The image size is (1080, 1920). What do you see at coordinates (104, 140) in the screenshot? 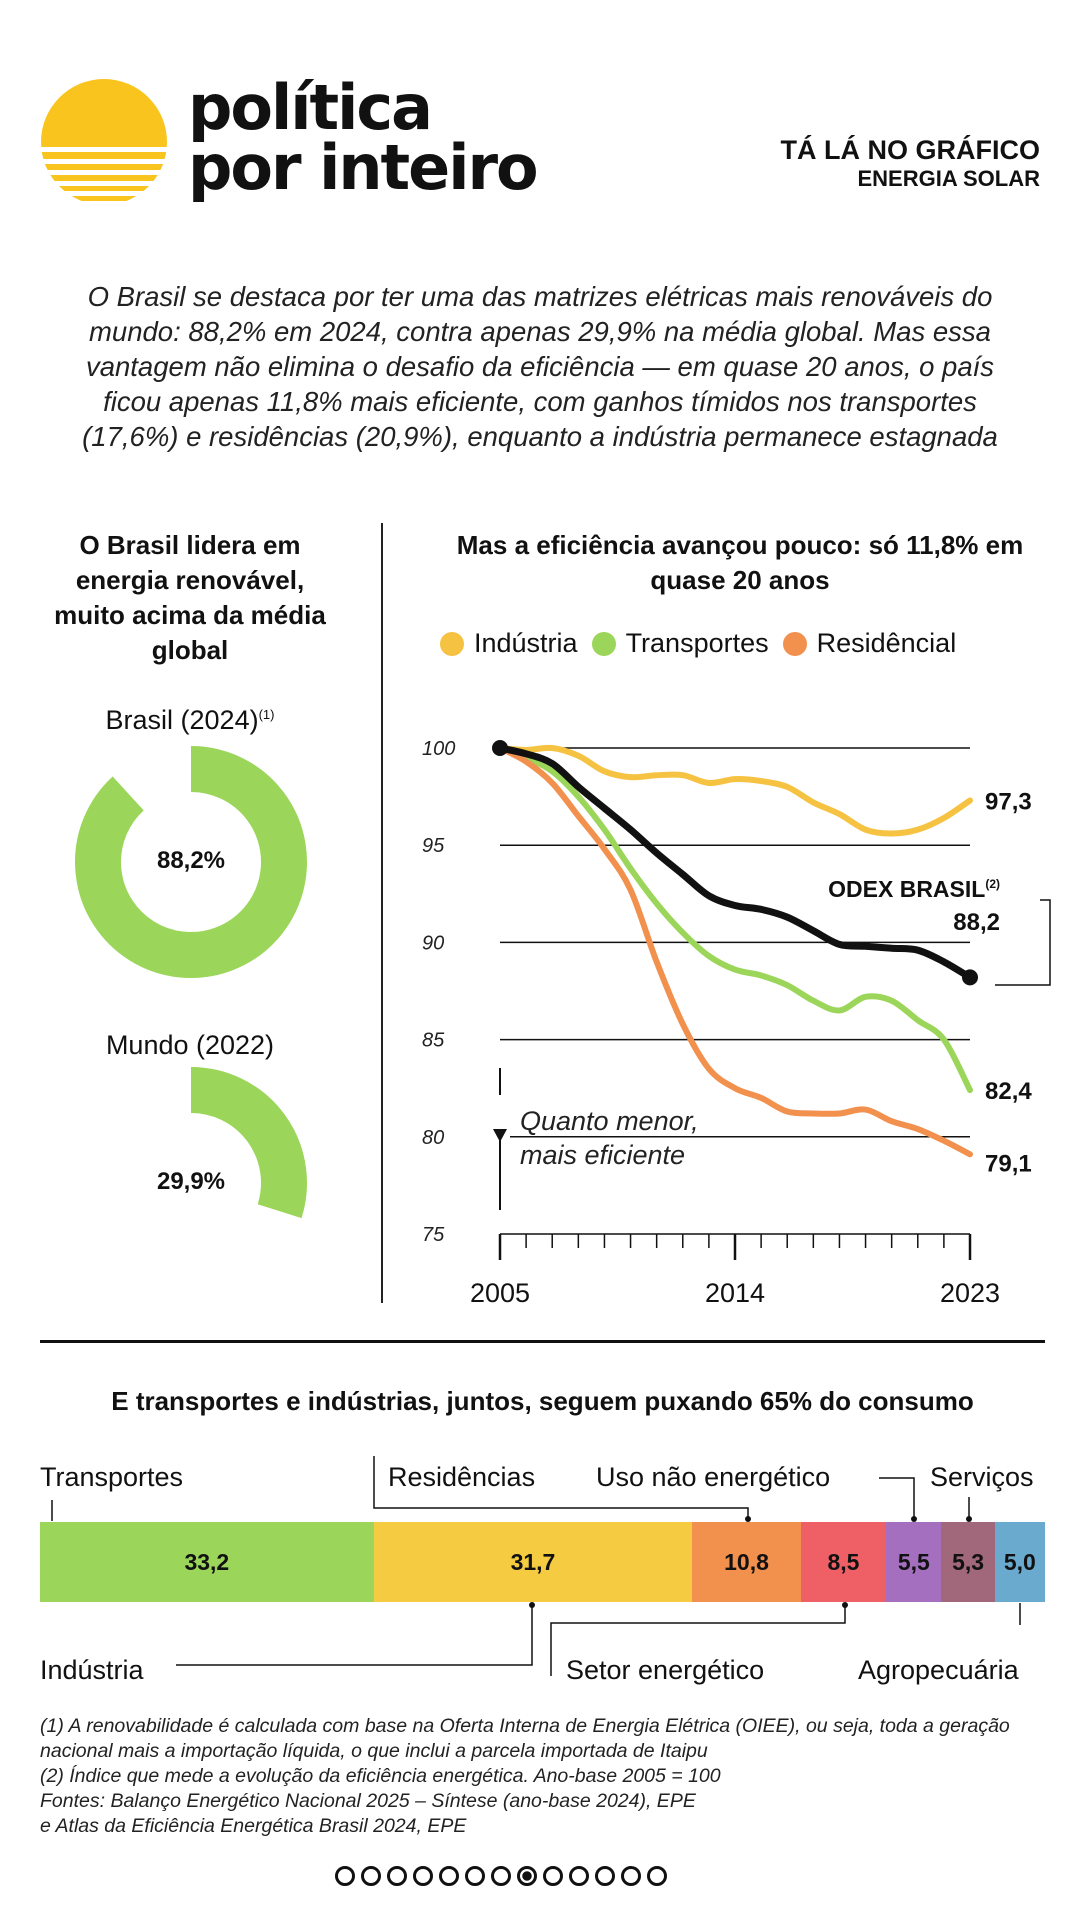
I see `sun-logo-icon` at bounding box center [104, 140].